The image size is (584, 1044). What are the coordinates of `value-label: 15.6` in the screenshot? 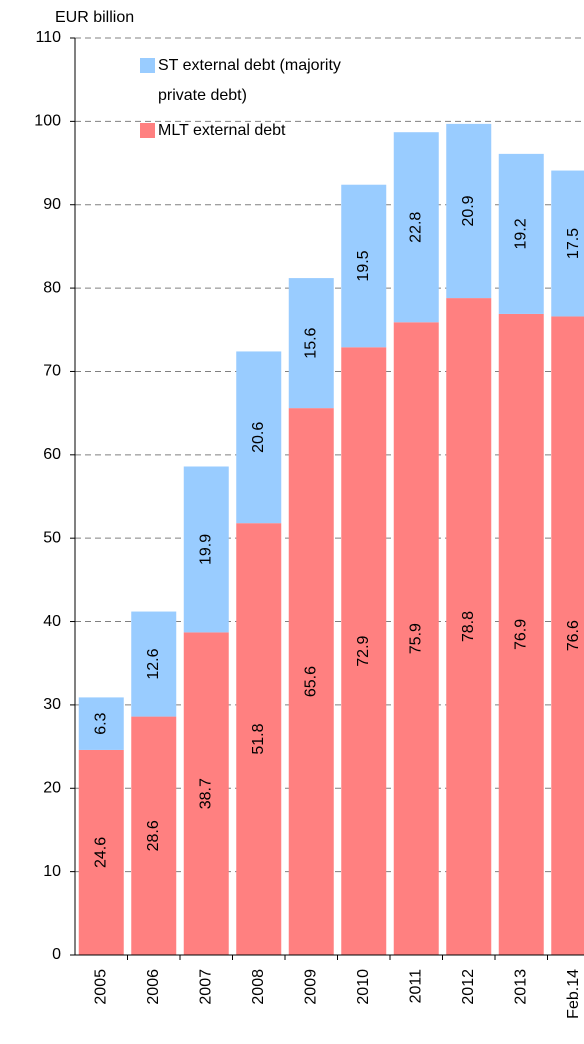 It's located at (310, 342).